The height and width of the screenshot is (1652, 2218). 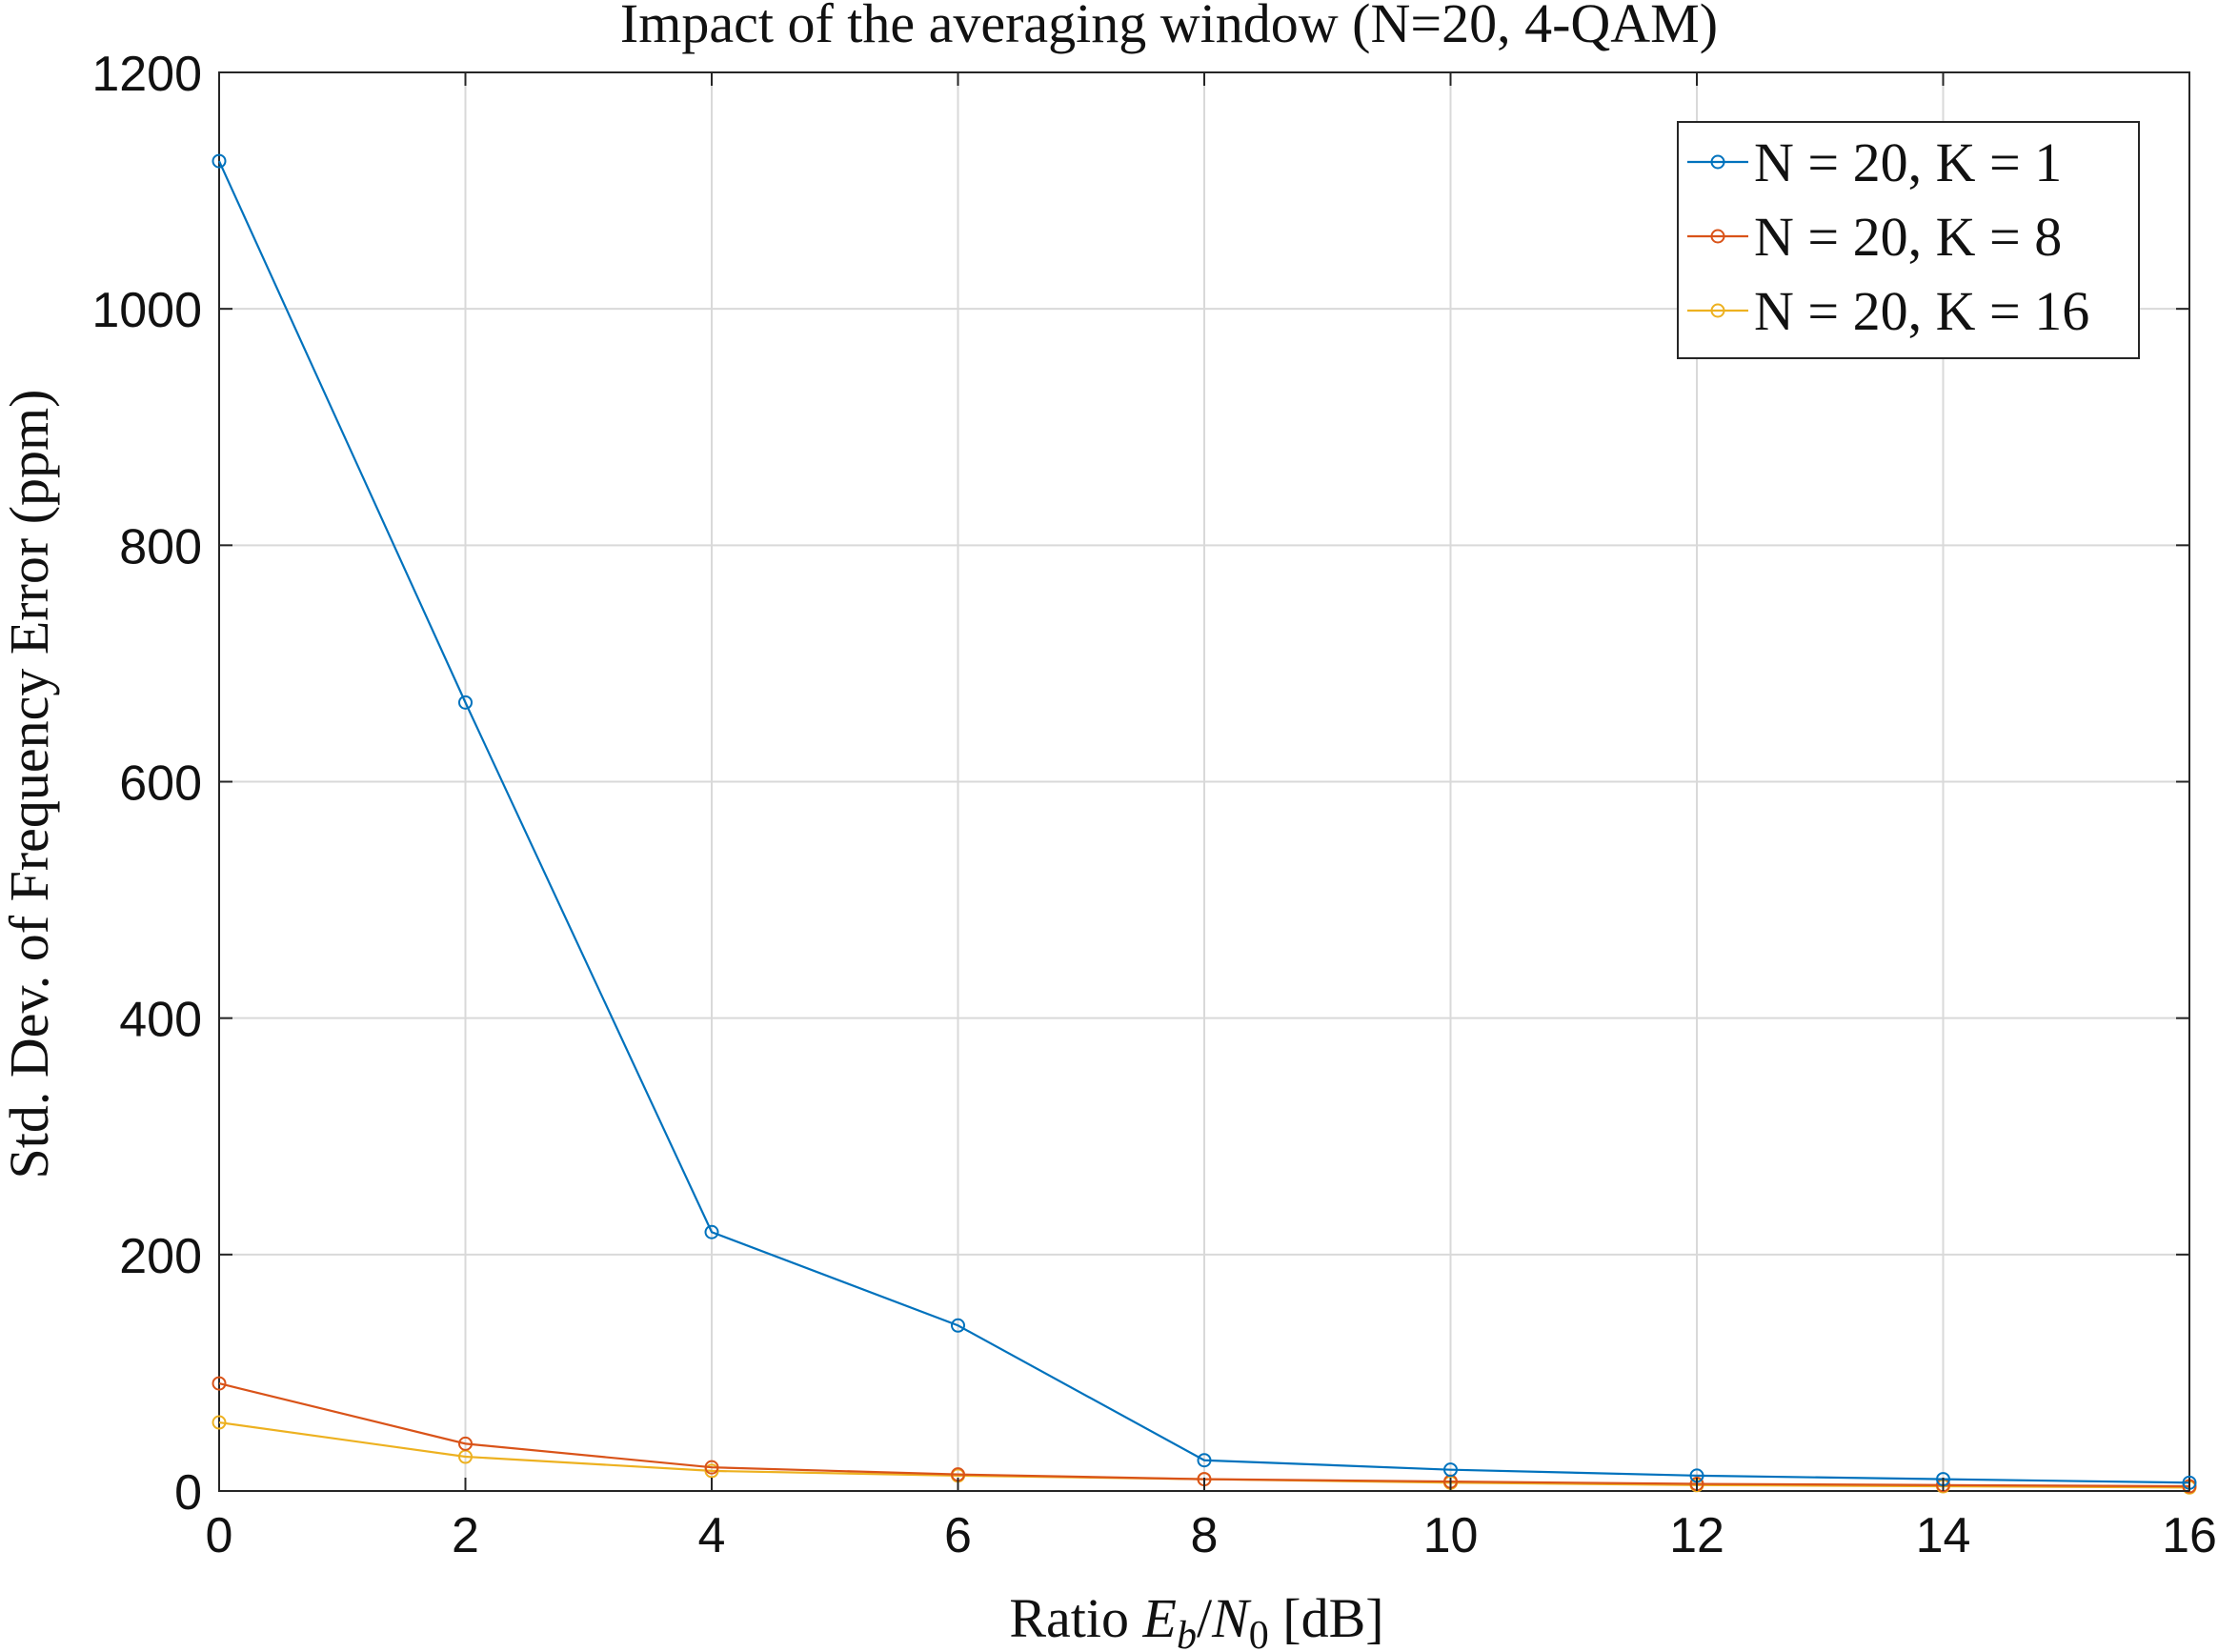 I want to click on legend-item: N = 20, K = 16, so click(x=1888, y=311).